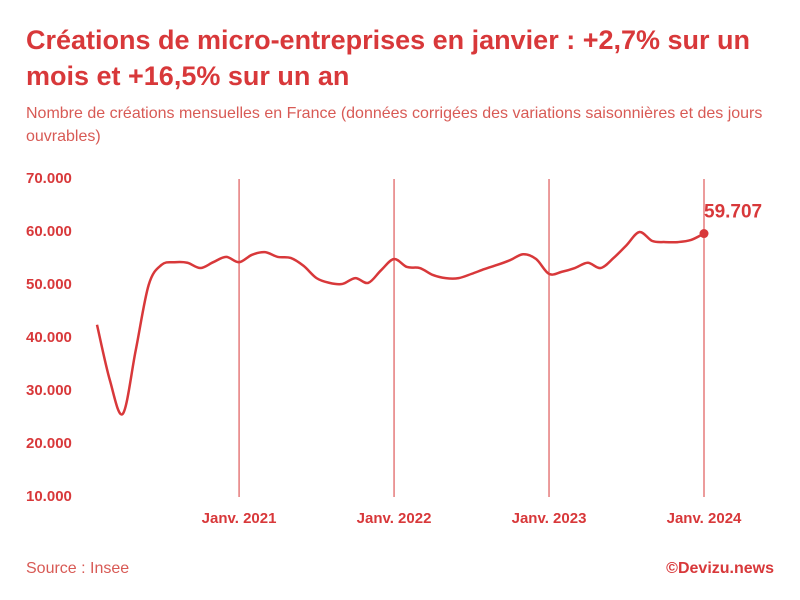  I want to click on x-tick-label: Janv. 2021, so click(239, 518).